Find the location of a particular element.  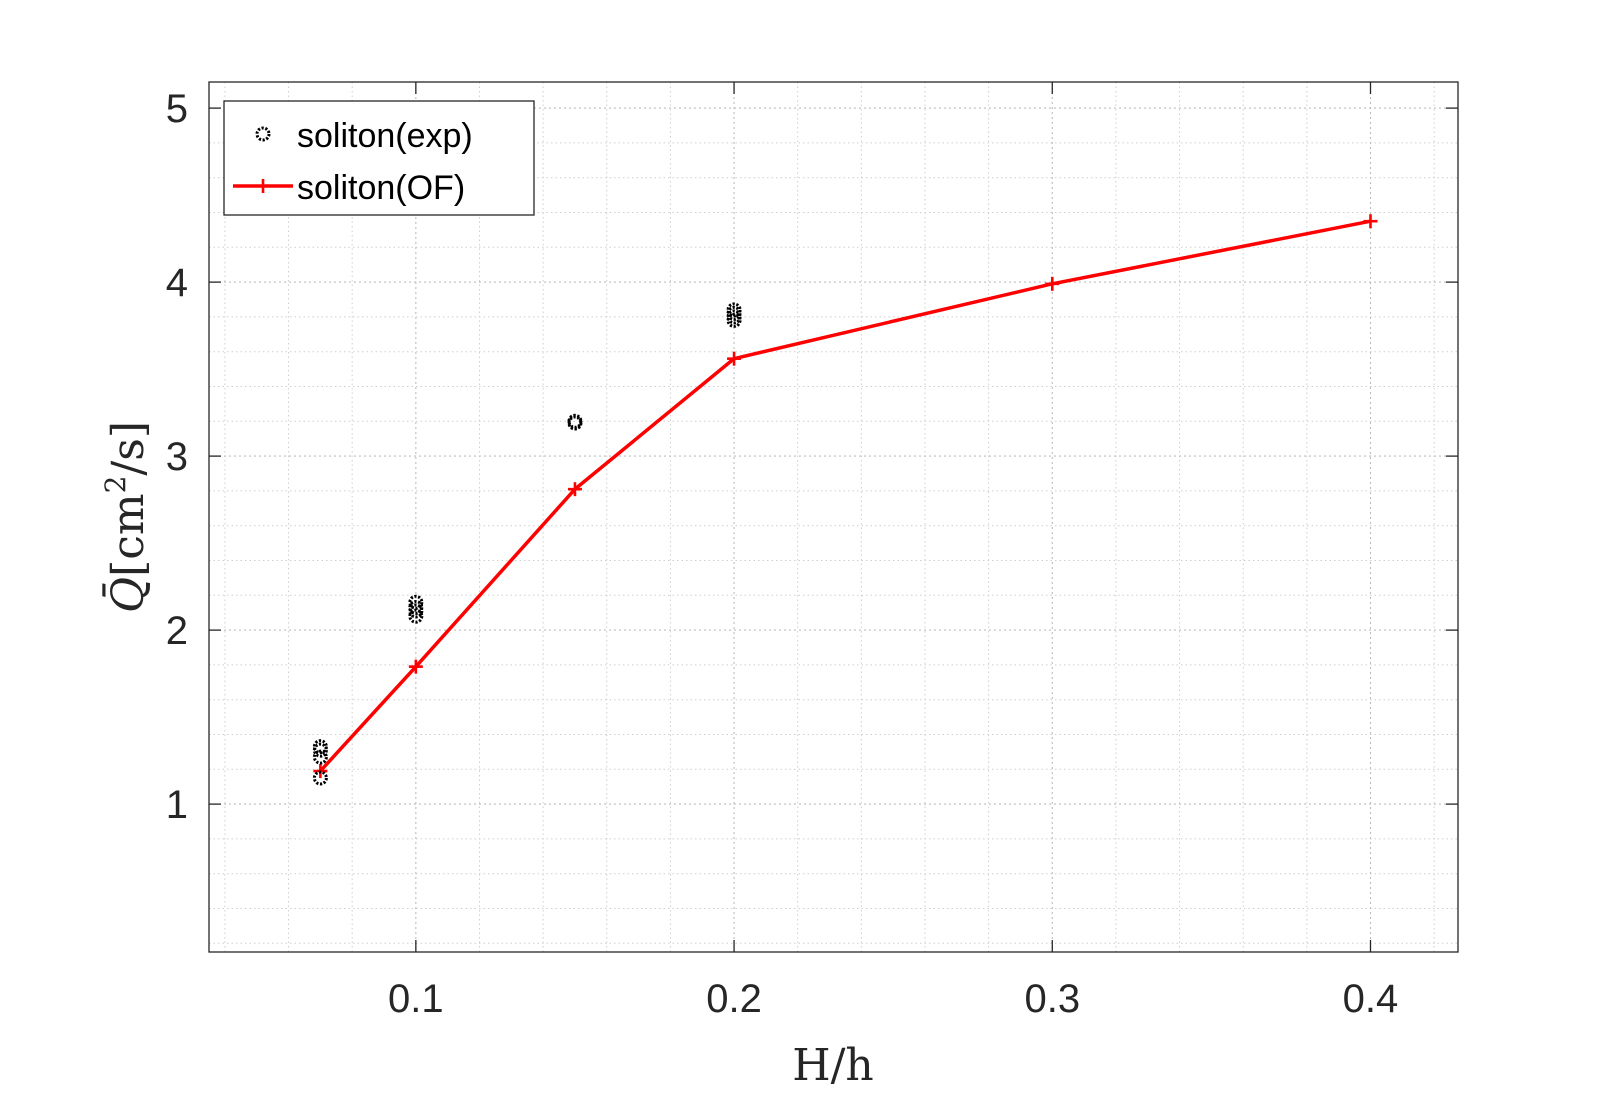

y-tick-label: 4 is located at coordinates (177, 283).